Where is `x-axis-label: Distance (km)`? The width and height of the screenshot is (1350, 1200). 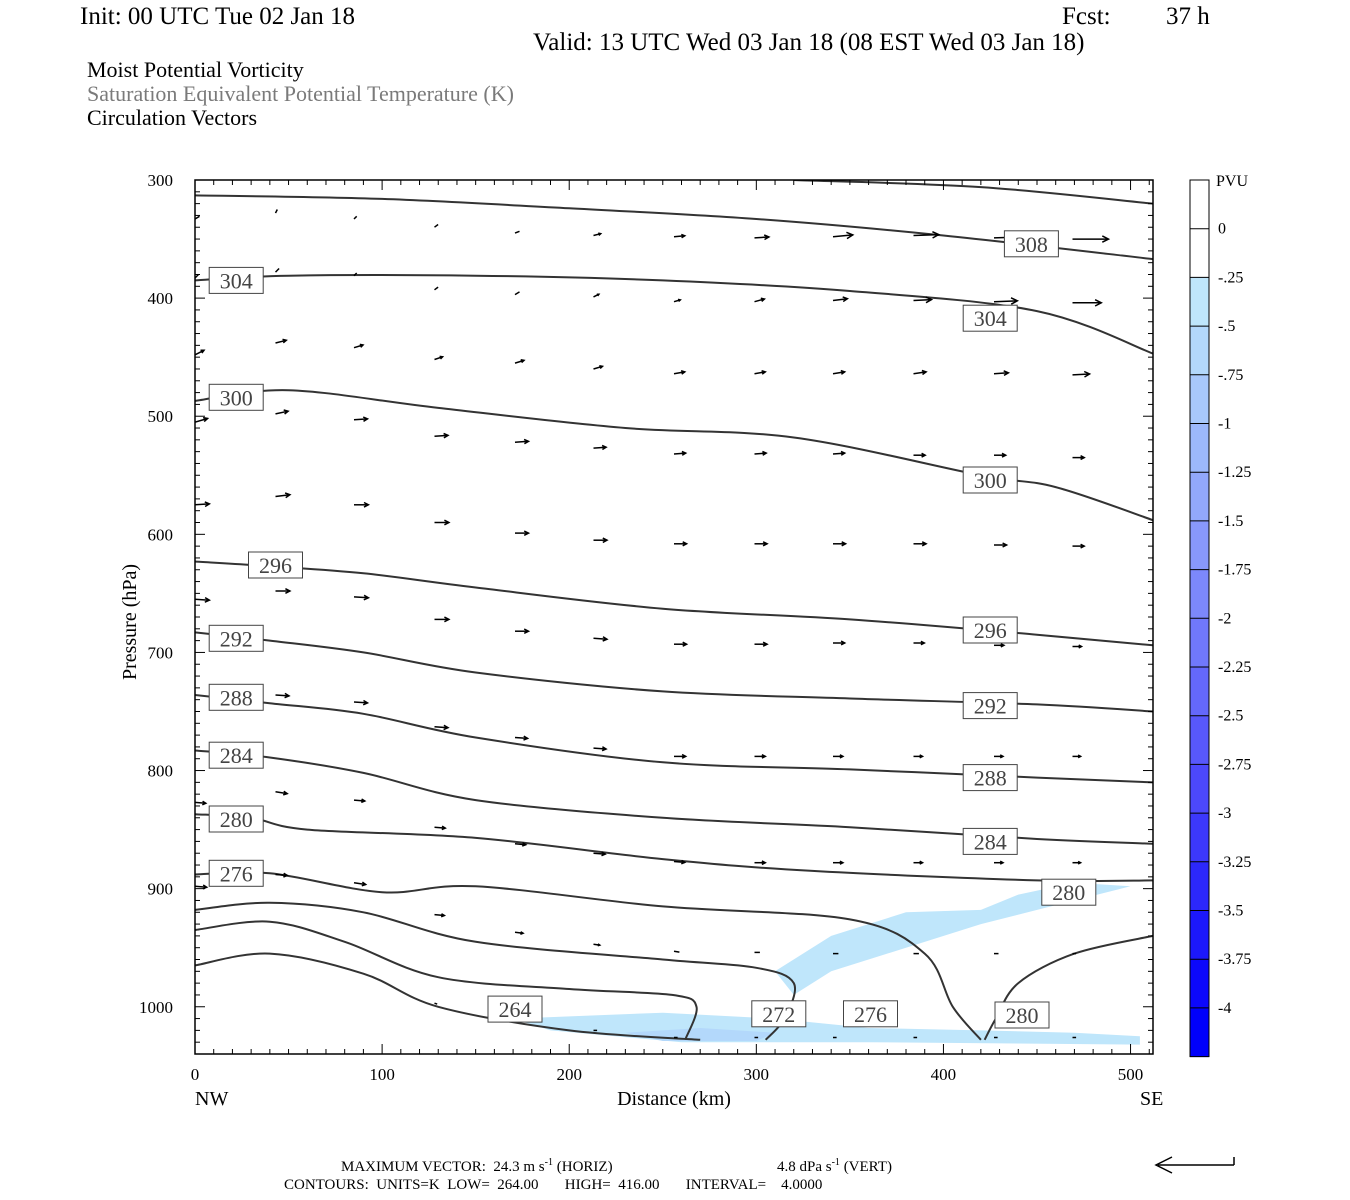 x-axis-label: Distance (km) is located at coordinates (674, 1099).